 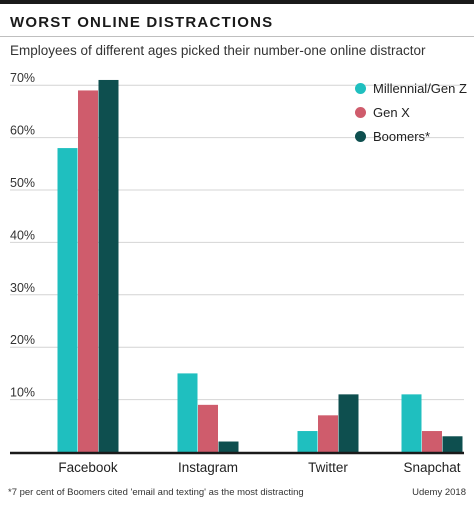 I want to click on bar-facebook-boomers, so click(x=108, y=266).